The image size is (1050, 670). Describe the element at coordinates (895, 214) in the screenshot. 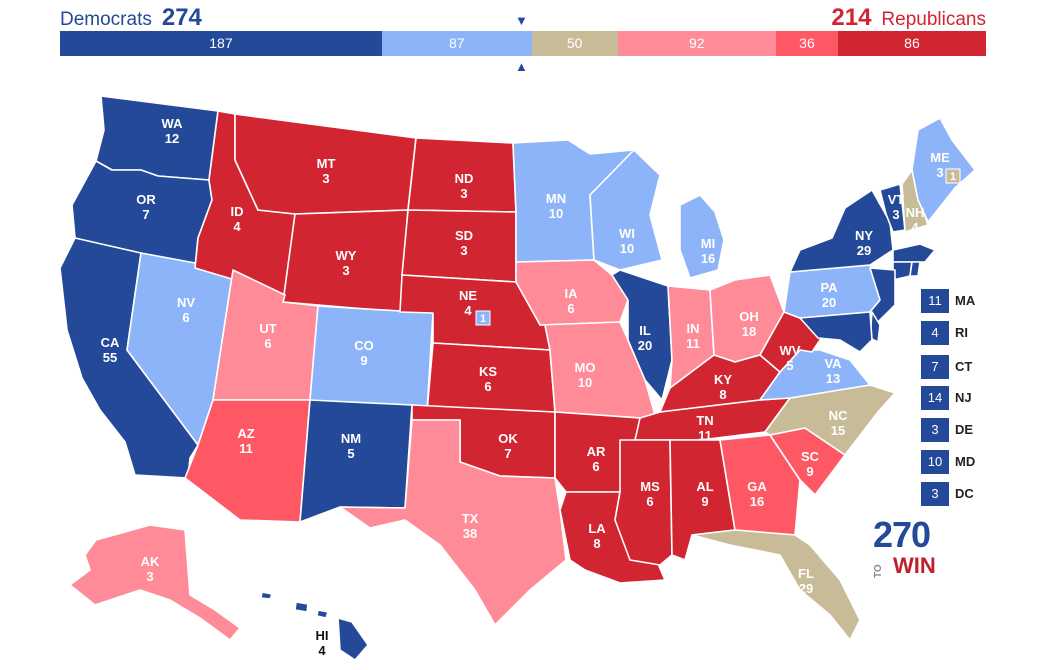

I see `state-ev-VT: 3` at that location.